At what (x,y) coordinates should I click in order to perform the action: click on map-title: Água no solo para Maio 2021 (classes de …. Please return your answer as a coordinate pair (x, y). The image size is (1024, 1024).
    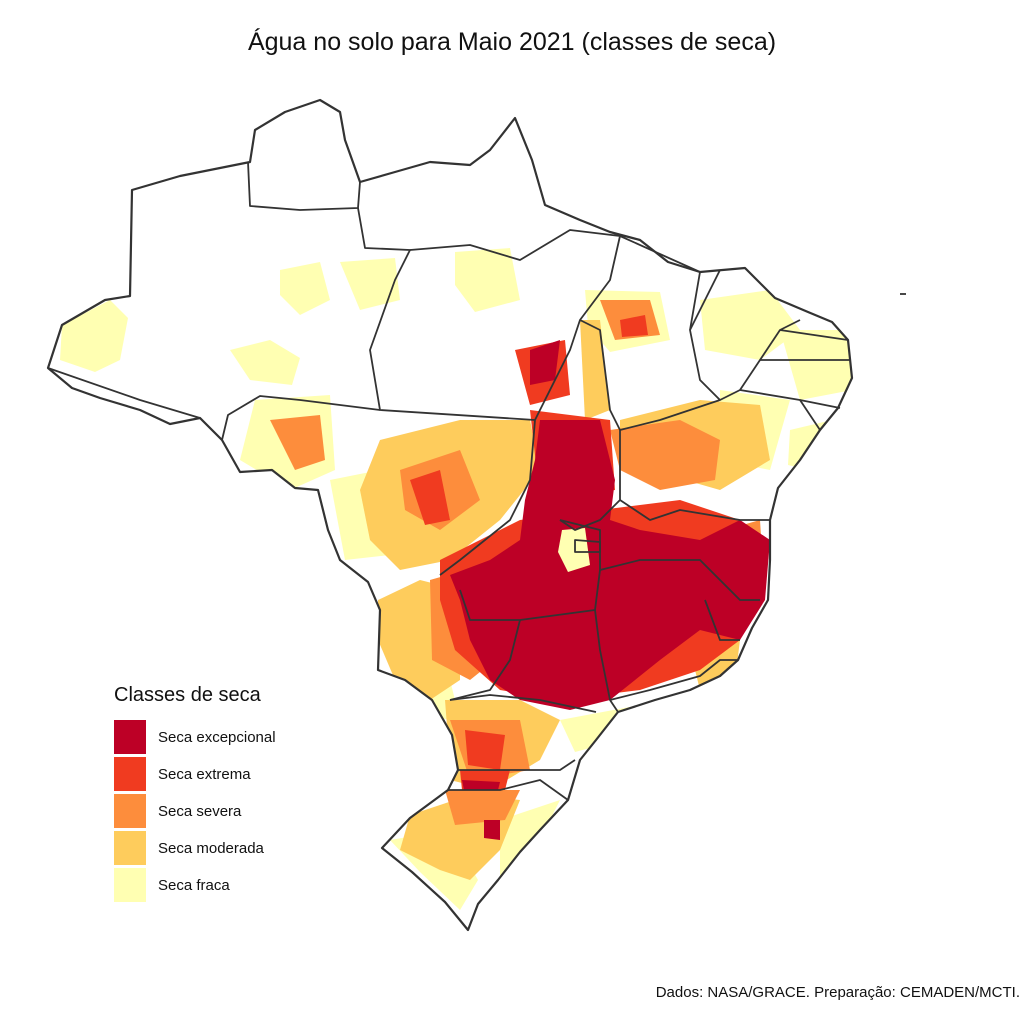
    Looking at the image, I should click on (512, 42).